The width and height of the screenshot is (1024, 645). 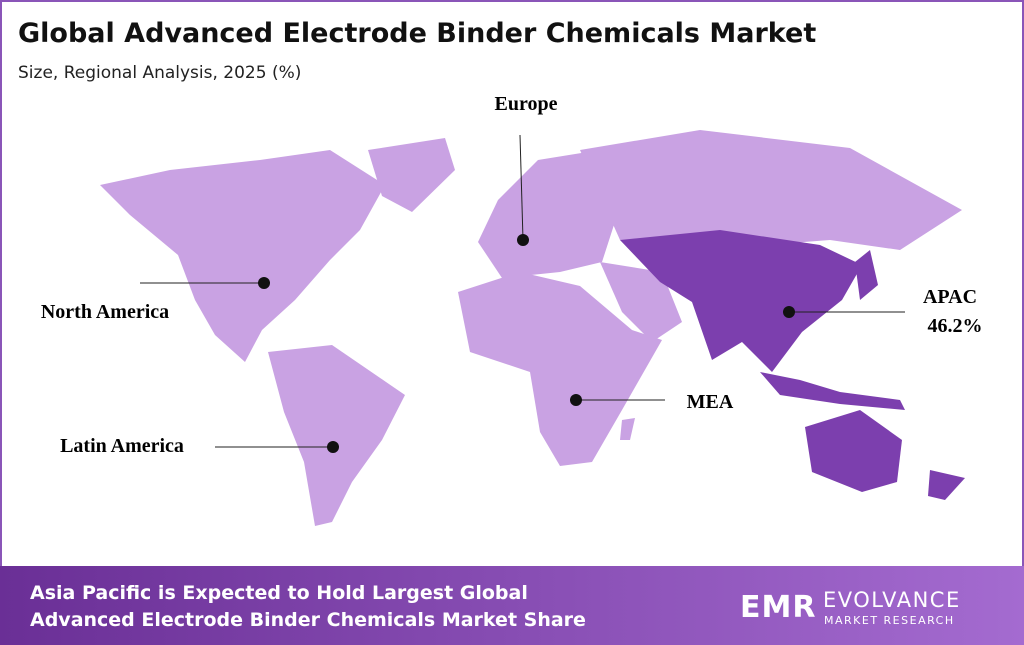 What do you see at coordinates (105, 312) in the screenshot?
I see `region-label: North America` at bounding box center [105, 312].